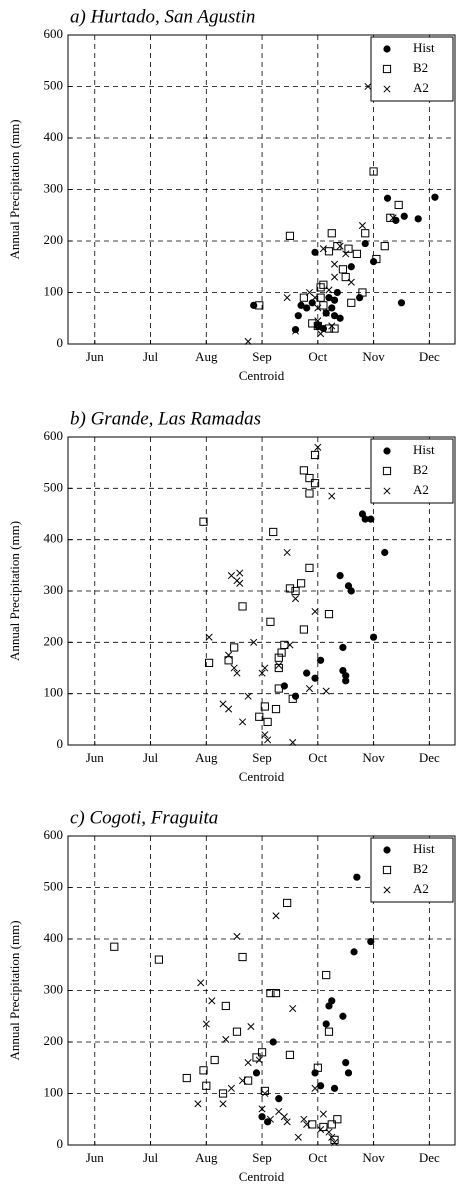  What do you see at coordinates (95, 757) in the screenshot?
I see `x-tick-label: Jun` at bounding box center [95, 757].